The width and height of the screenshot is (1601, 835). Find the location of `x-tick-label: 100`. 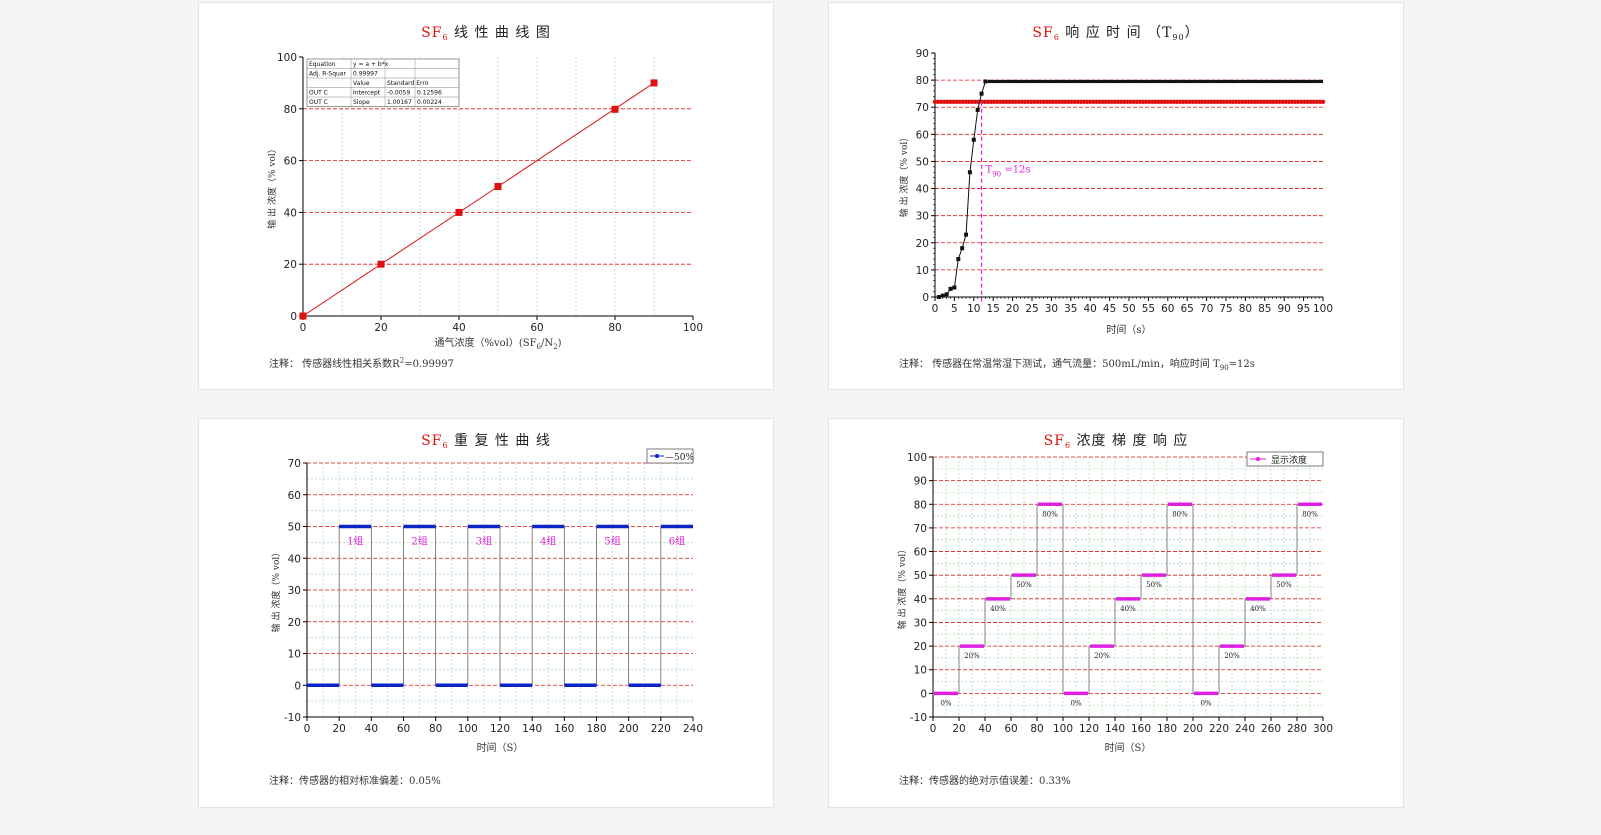

x-tick-label: 100 is located at coordinates (693, 328).